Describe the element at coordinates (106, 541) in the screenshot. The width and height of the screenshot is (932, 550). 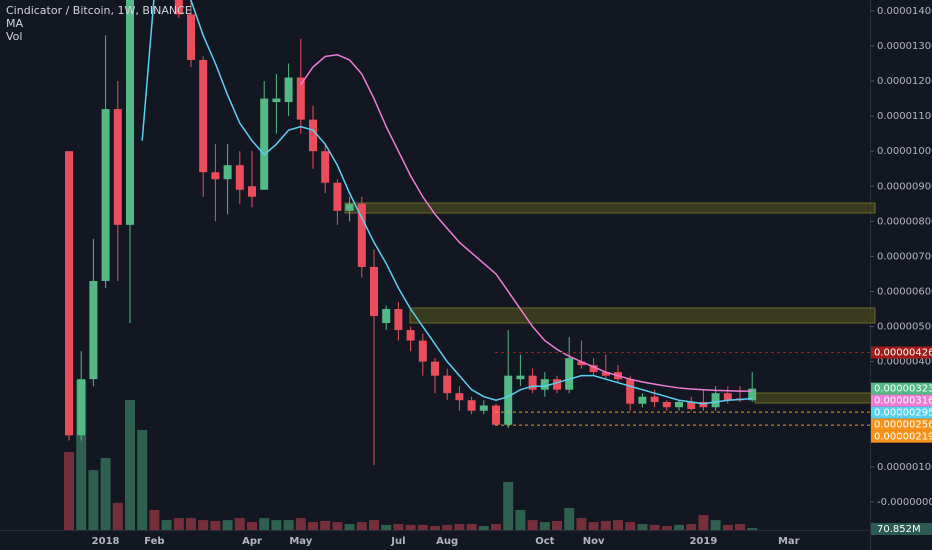
I see `x-tick-label: 2018` at that location.